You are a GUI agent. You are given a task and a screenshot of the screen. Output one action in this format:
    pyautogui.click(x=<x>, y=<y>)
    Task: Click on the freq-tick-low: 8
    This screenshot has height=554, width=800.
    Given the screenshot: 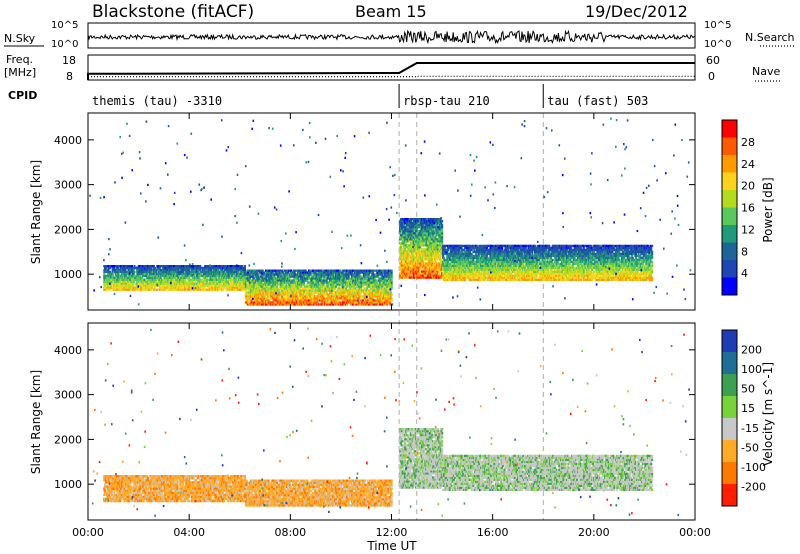 What is the action you would take?
    pyautogui.click(x=69, y=76)
    